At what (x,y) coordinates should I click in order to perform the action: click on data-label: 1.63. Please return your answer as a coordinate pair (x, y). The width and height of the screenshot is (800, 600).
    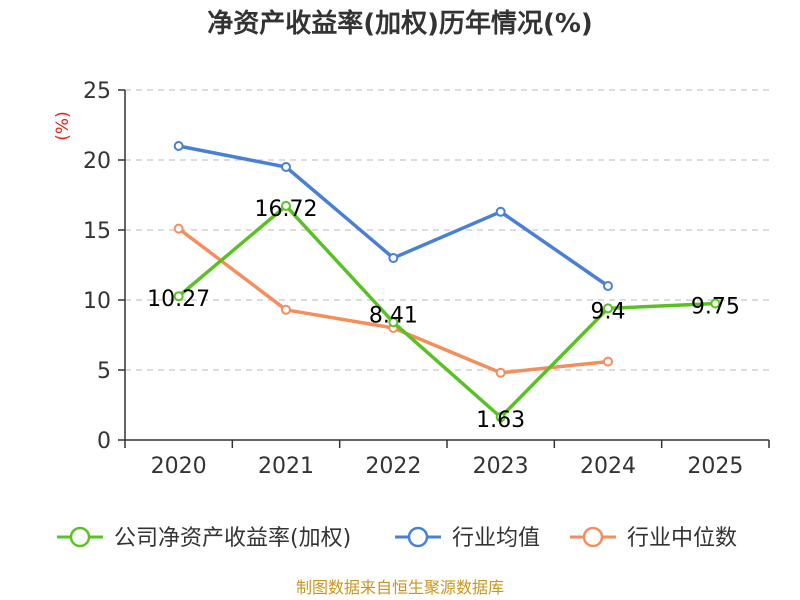
    Looking at the image, I should click on (500, 420).